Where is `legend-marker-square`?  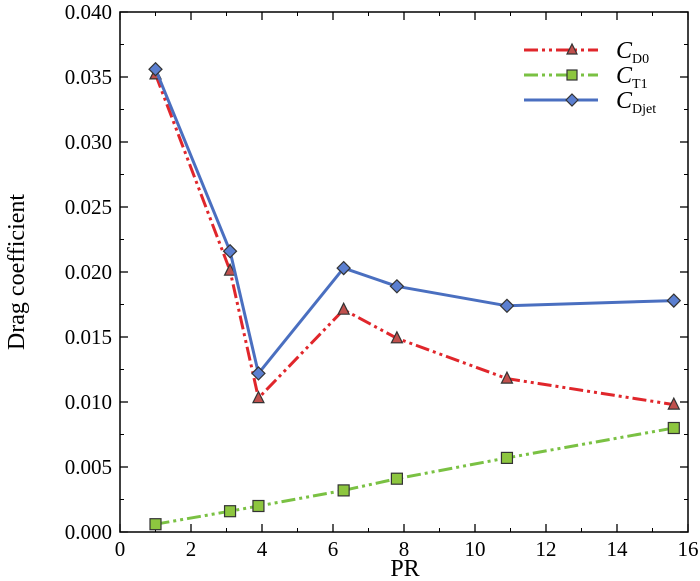 legend-marker-square is located at coordinates (572, 75).